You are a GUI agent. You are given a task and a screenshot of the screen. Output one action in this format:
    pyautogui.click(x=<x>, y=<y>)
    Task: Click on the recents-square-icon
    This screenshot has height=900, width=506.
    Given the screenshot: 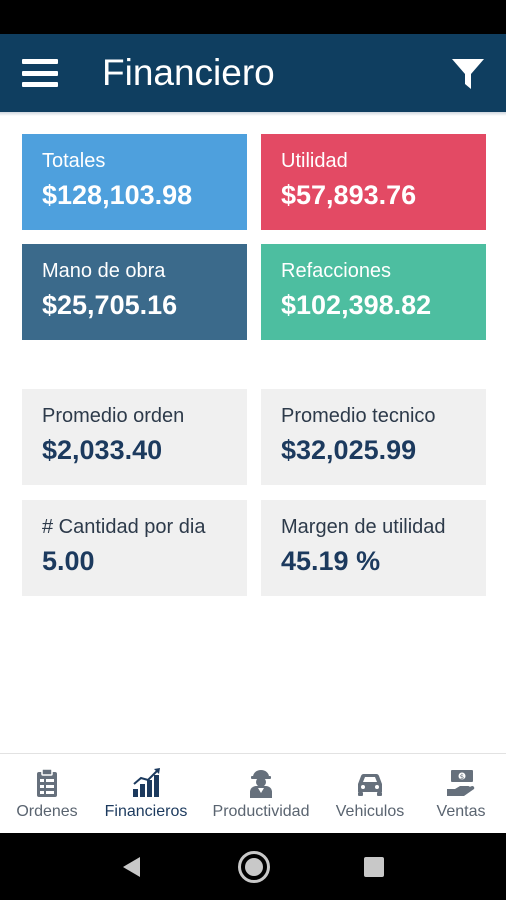 What is the action you would take?
    pyautogui.click(x=374, y=867)
    